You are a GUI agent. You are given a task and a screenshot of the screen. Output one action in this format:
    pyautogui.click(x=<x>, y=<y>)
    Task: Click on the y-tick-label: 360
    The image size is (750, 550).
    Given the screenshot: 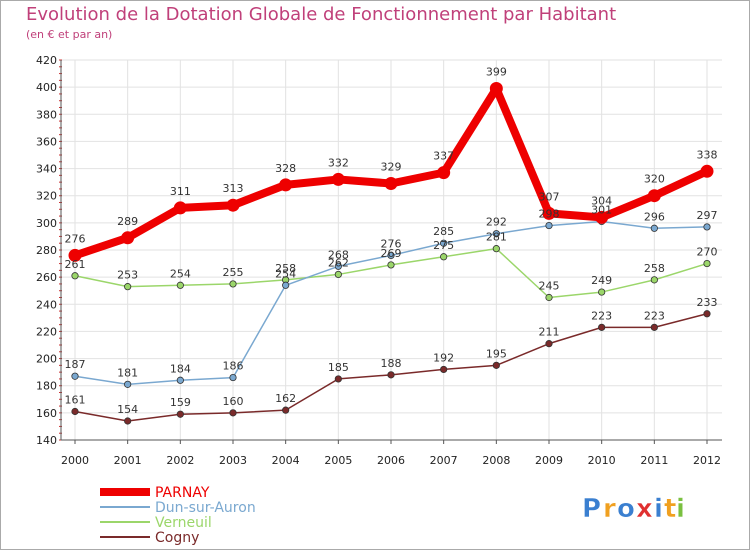 What is the action you would take?
    pyautogui.click(x=46, y=141)
    